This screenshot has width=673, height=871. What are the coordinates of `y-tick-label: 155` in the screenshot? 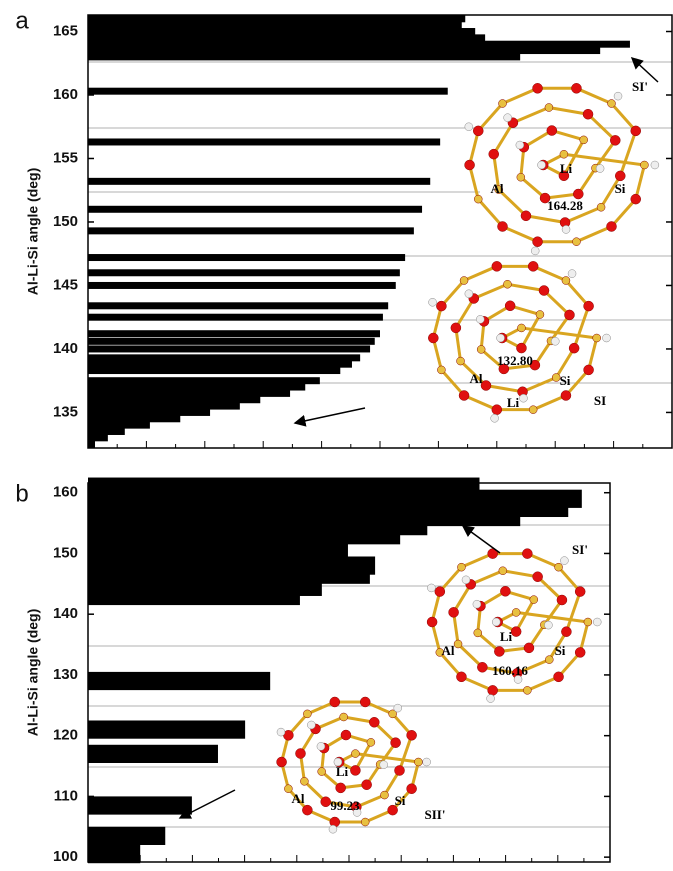 It's located at (65, 157).